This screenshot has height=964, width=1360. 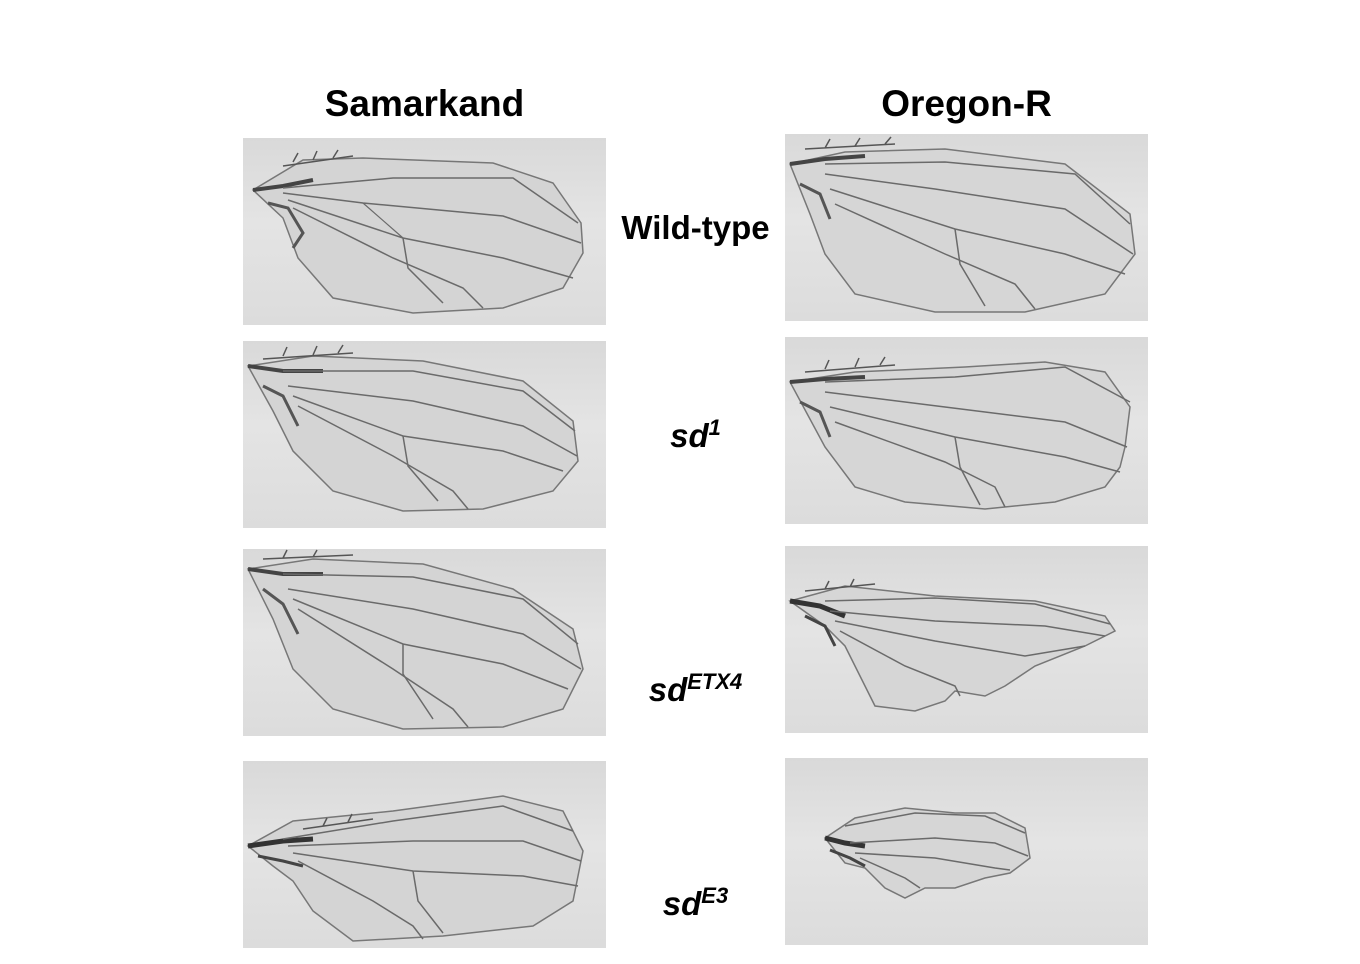 I want to click on column-header-oregon-r: Oregon-R, so click(x=966, y=103).